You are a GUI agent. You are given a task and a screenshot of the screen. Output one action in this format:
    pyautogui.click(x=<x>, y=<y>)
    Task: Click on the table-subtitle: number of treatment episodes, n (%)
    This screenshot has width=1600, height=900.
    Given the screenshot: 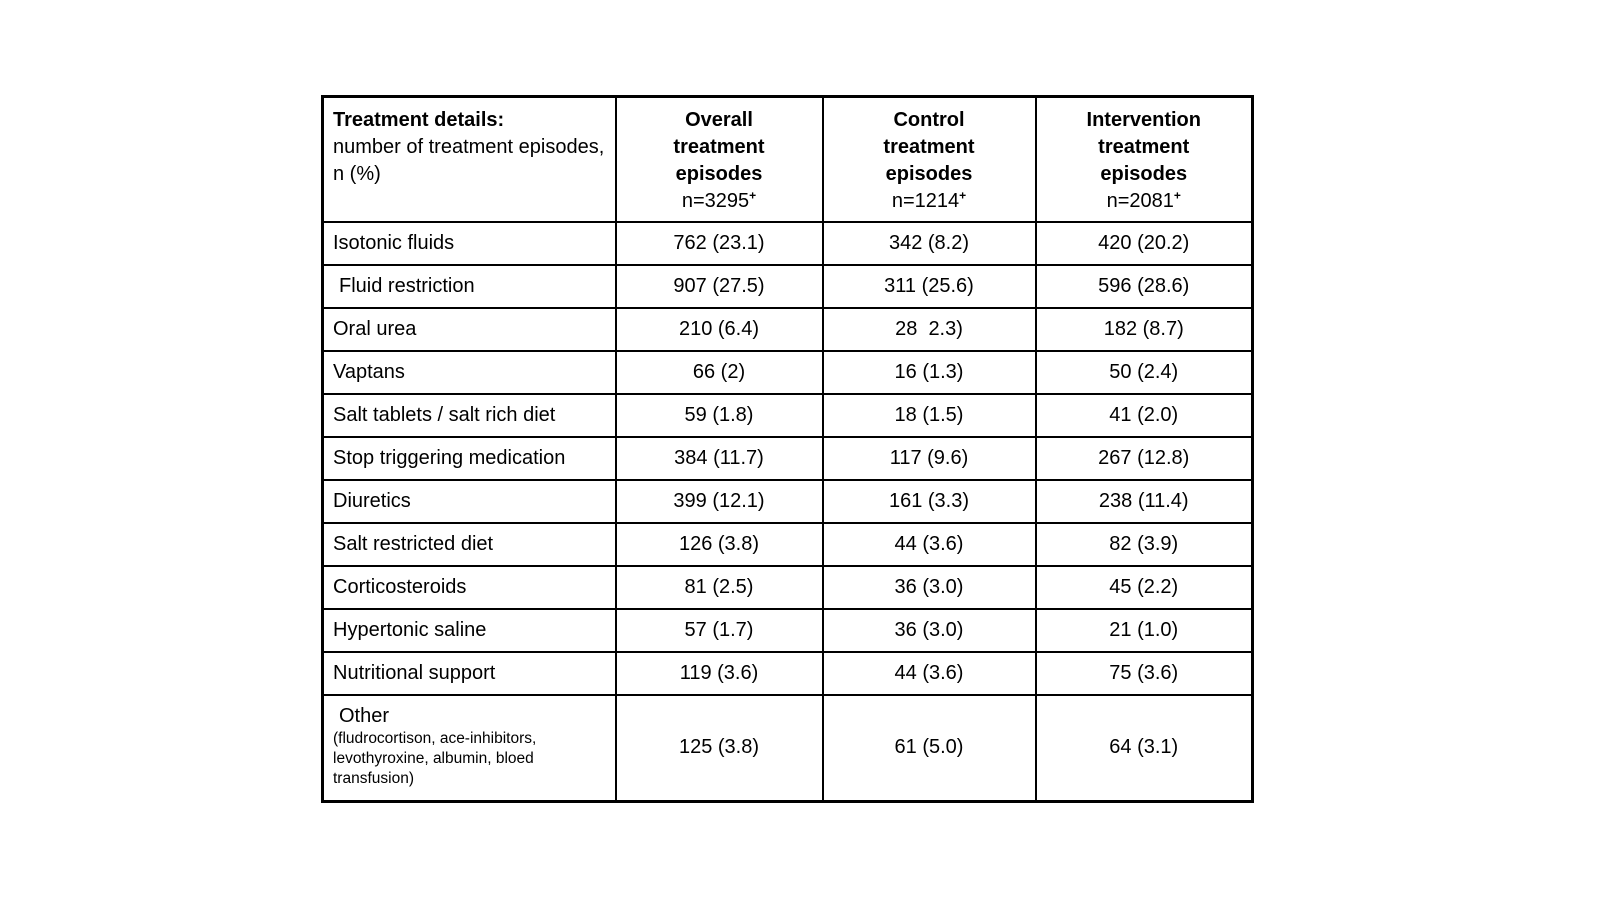 What is the action you would take?
    pyautogui.click(x=469, y=160)
    